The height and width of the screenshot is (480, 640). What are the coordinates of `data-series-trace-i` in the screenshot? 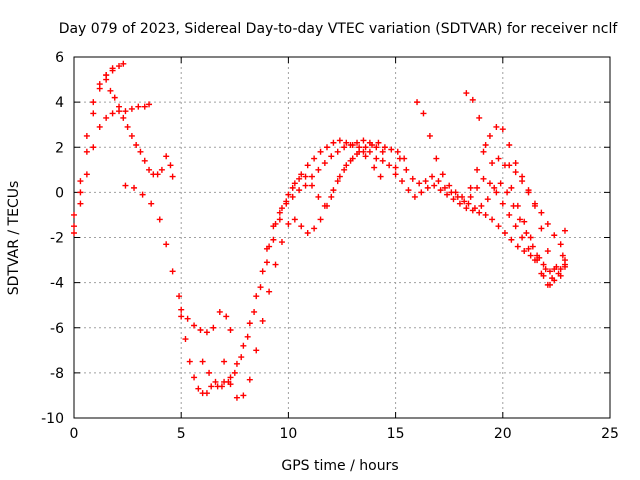 It's located at (331, 200).